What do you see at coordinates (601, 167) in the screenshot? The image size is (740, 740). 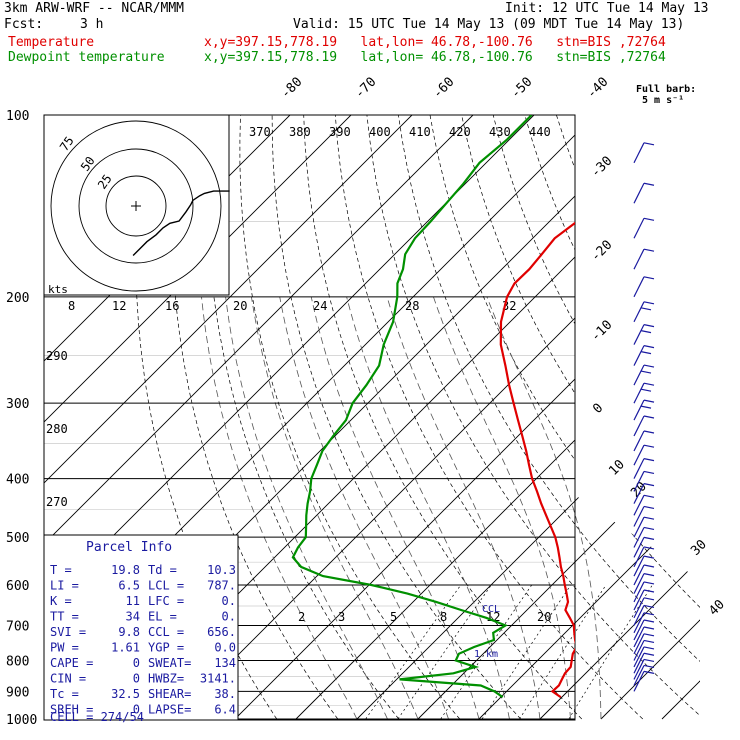 I see `isotherm-label: -30` at bounding box center [601, 167].